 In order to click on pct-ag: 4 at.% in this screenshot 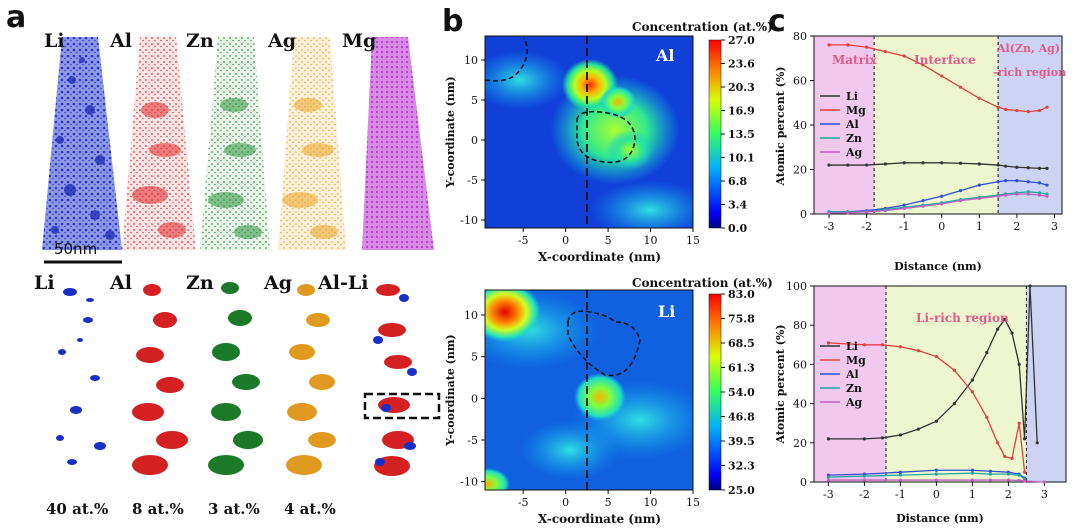, I will do `click(310, 509)`.